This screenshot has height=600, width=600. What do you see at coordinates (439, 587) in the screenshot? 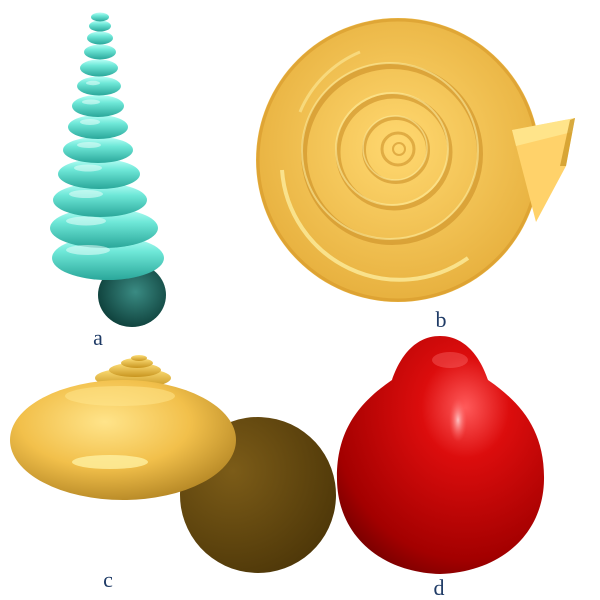
I see `panel-label-d: d` at bounding box center [439, 587].